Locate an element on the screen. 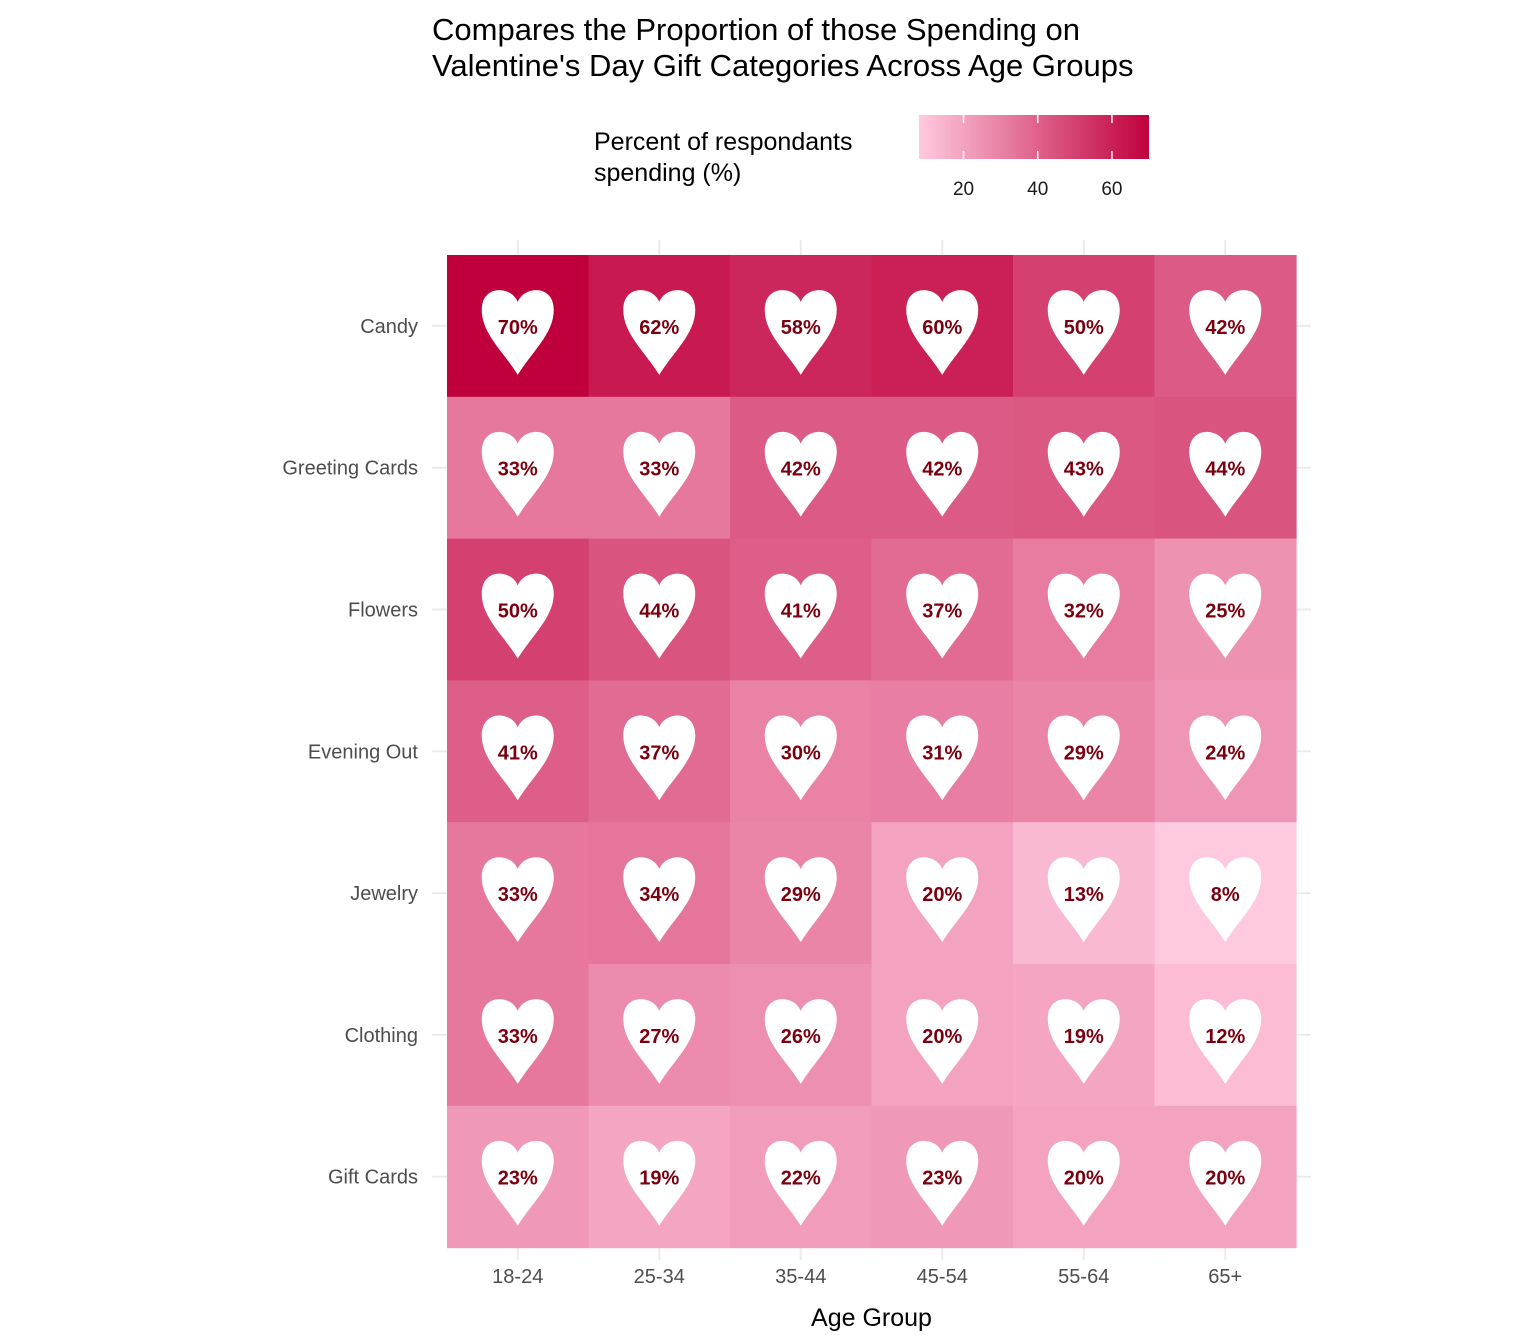 The width and height of the screenshot is (1536, 1344). cell-value-label: 32% is located at coordinates (1084, 612).